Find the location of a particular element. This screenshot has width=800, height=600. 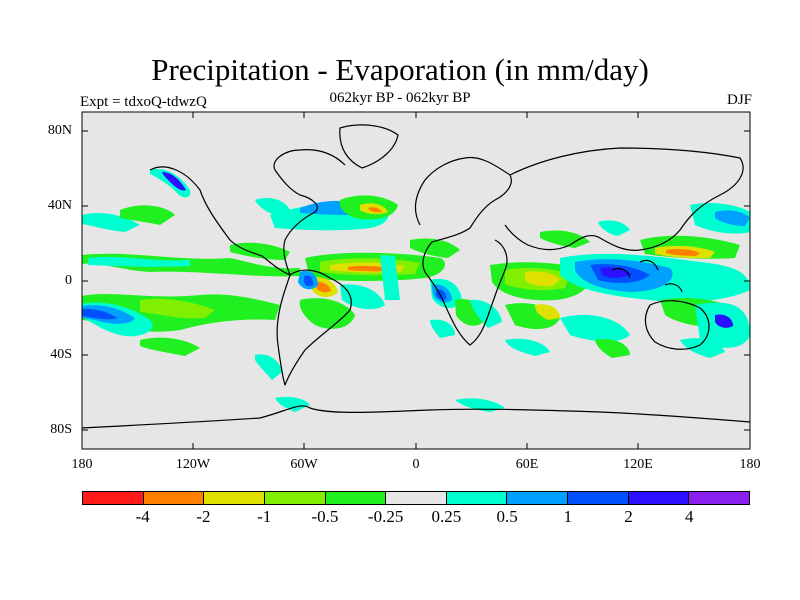

lat-tick-40s: 40S is located at coordinates (61, 354).